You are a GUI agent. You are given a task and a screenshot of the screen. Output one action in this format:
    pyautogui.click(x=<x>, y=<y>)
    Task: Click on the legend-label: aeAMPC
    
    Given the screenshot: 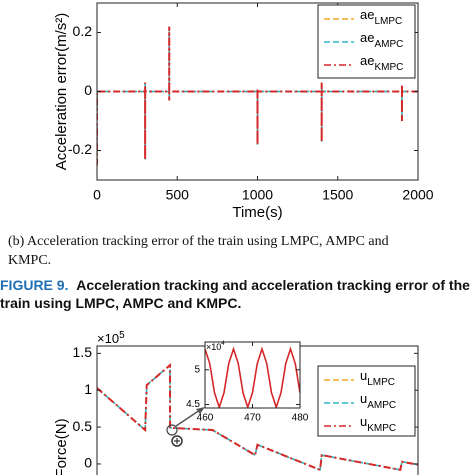 What is the action you would take?
    pyautogui.click(x=381, y=39)
    